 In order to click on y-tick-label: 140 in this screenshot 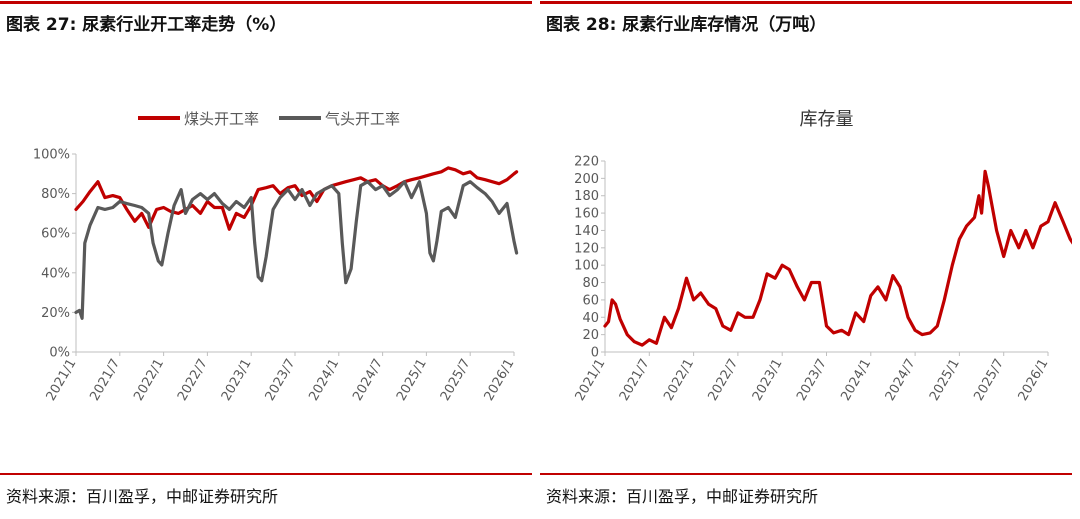, I will do `click(586, 231)`.